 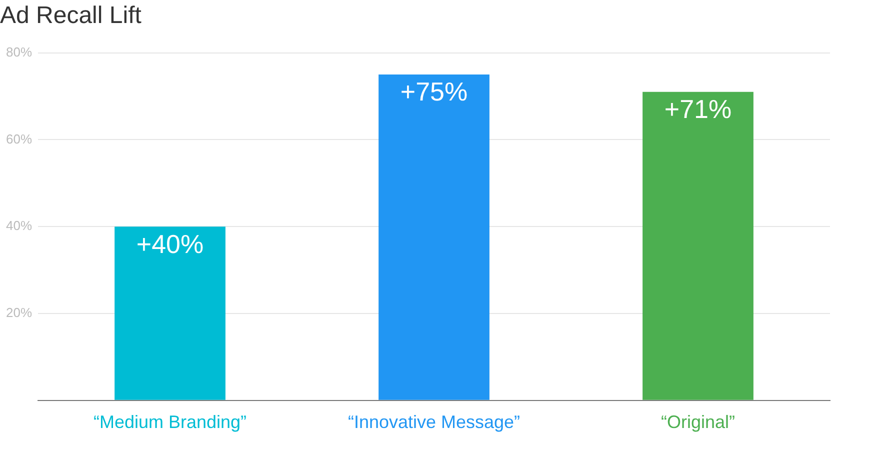 I want to click on chart-title: Ad Recall Lift, so click(x=71, y=16).